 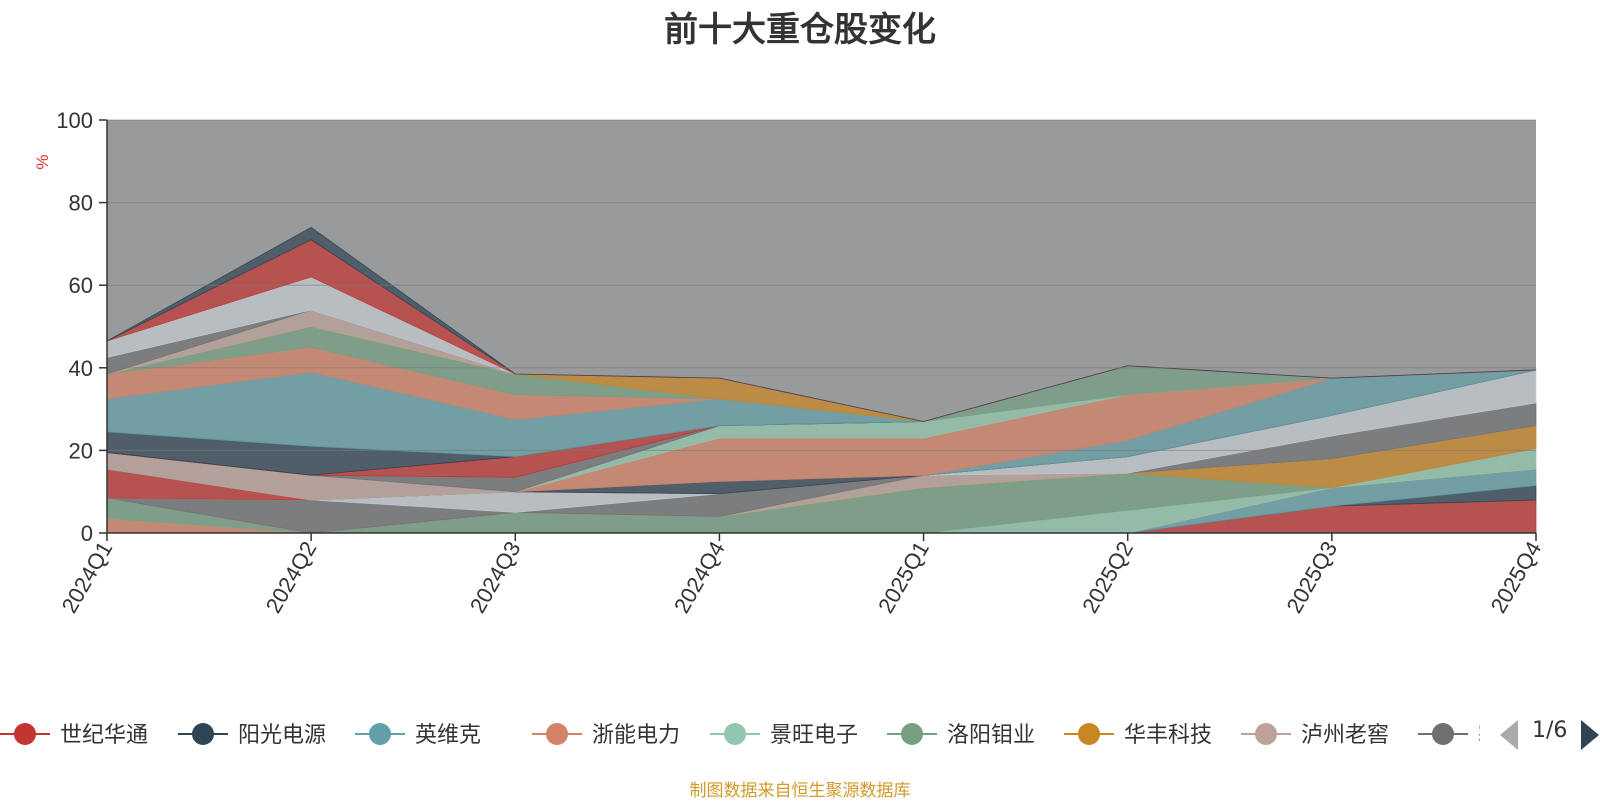 What do you see at coordinates (1590, 735) in the screenshot?
I see `legend-next-page-button` at bounding box center [1590, 735].